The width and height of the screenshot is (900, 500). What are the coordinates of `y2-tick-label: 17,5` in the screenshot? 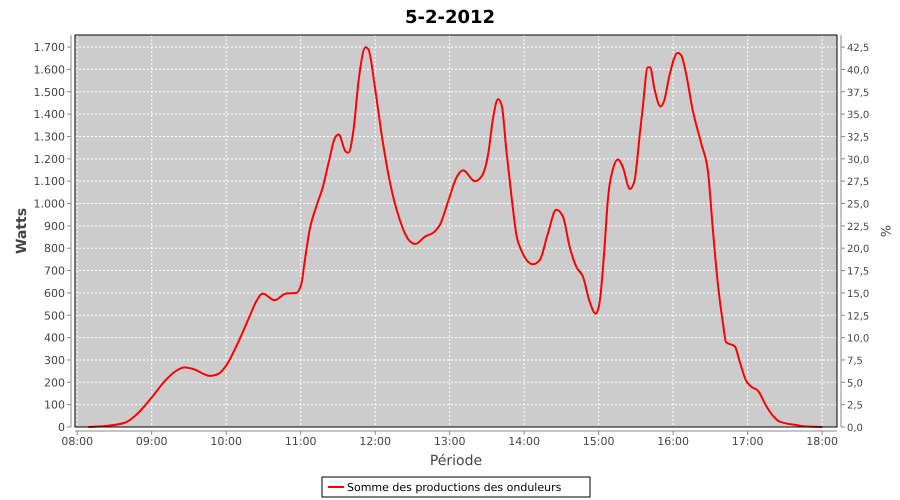 It's located at (858, 272).